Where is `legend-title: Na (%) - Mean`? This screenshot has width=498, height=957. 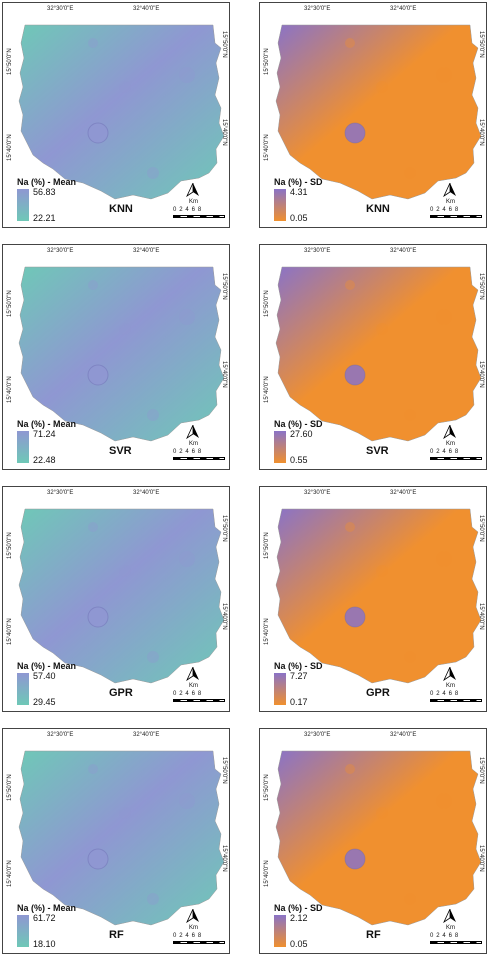
legend-title: Na (%) - Mean is located at coordinates (47, 424).